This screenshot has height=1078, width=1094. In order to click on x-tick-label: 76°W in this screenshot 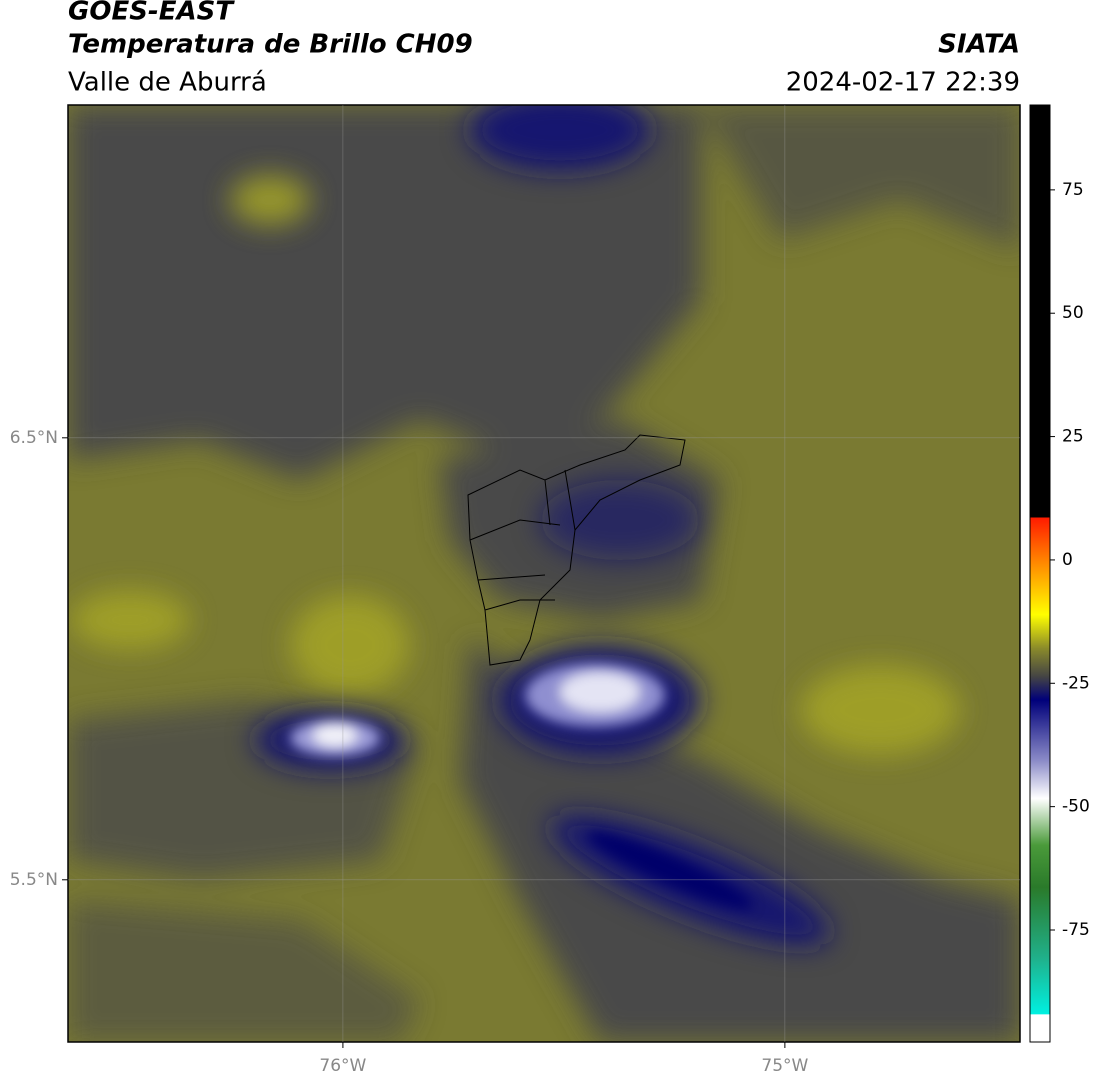, I will do `click(342, 1066)`.